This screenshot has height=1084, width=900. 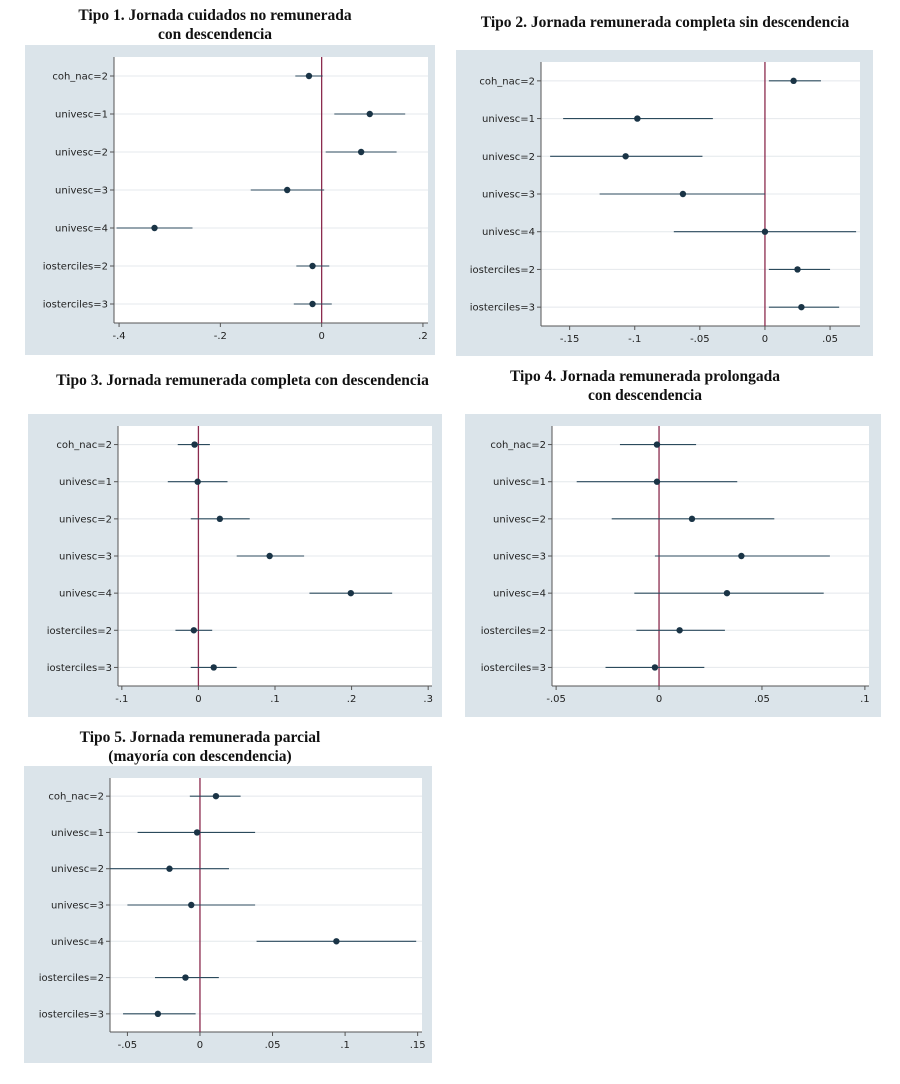 What do you see at coordinates (570, 339) in the screenshot?
I see `x-tick-label: -.15` at bounding box center [570, 339].